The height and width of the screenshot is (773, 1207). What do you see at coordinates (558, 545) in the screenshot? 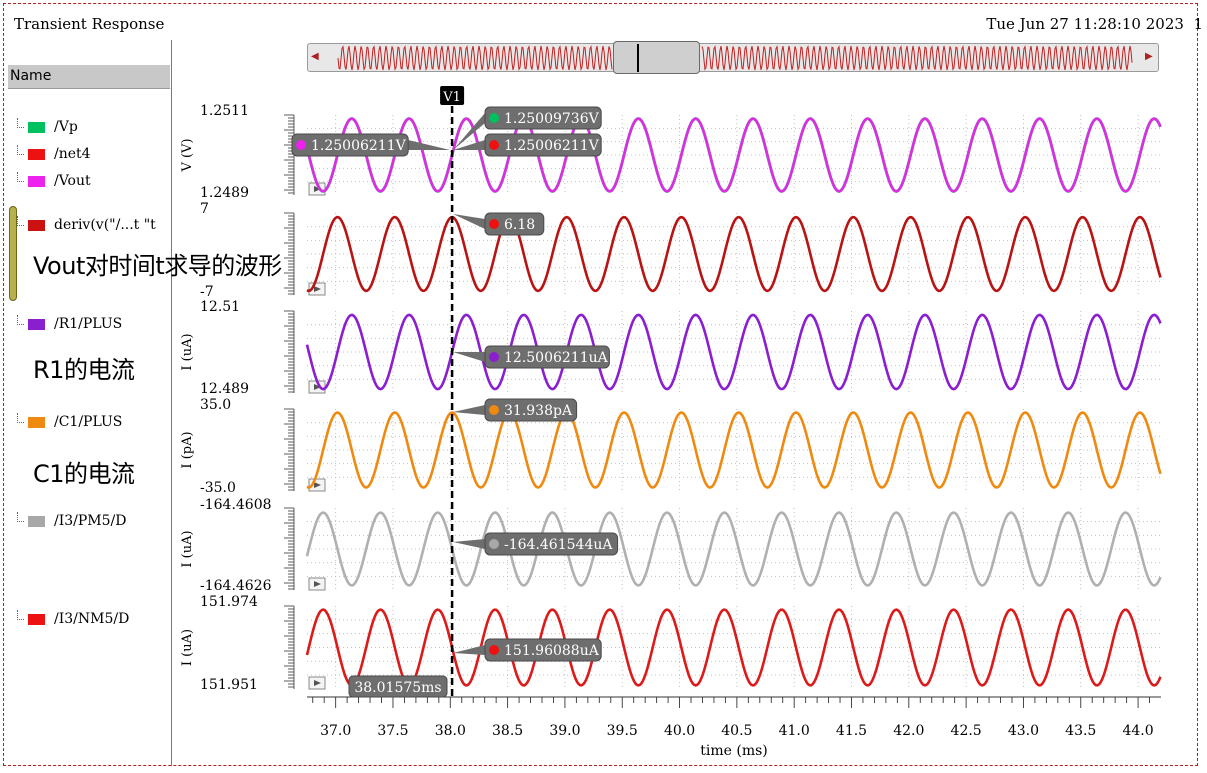
I see `marker-value: -164.461544uA` at bounding box center [558, 545].